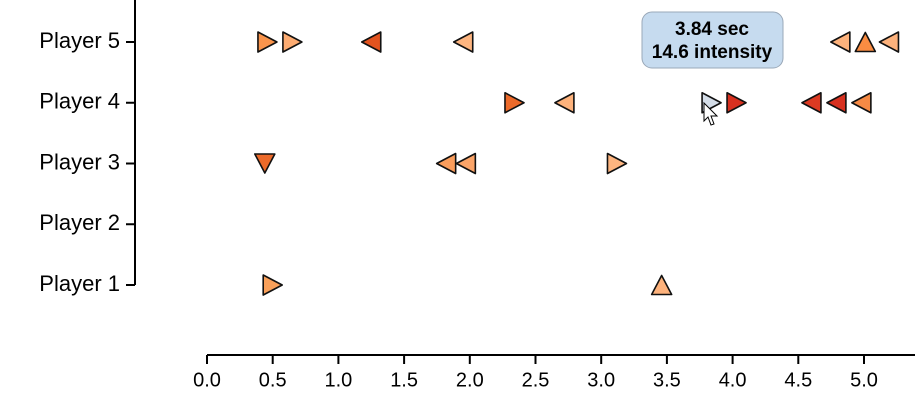 The width and height of the screenshot is (915, 417). What do you see at coordinates (712, 29) in the screenshot?
I see `tooltip-line: 3.84 sec` at bounding box center [712, 29].